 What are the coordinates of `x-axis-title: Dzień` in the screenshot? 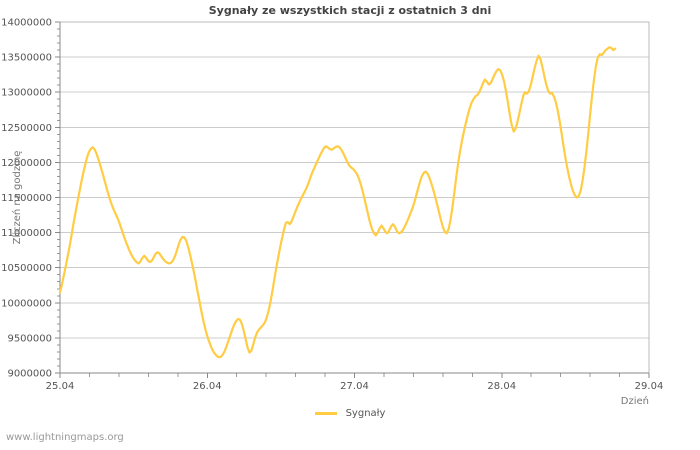 It's located at (635, 401).